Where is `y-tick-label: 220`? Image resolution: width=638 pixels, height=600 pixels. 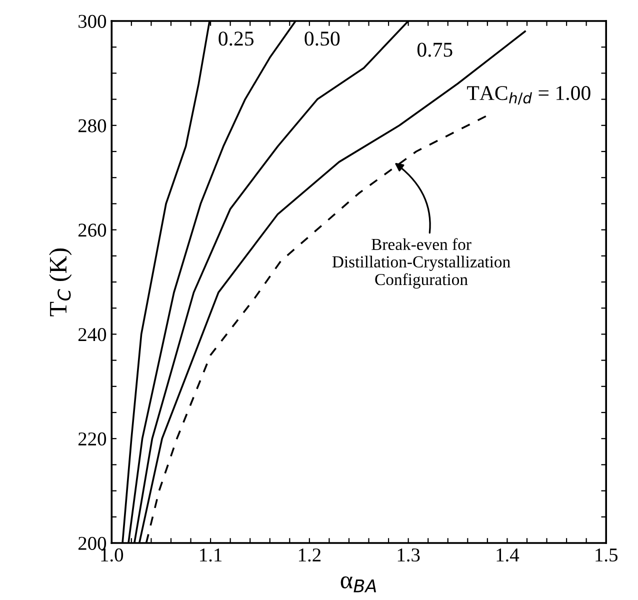
y-tick-label: 220 is located at coordinates (92, 439).